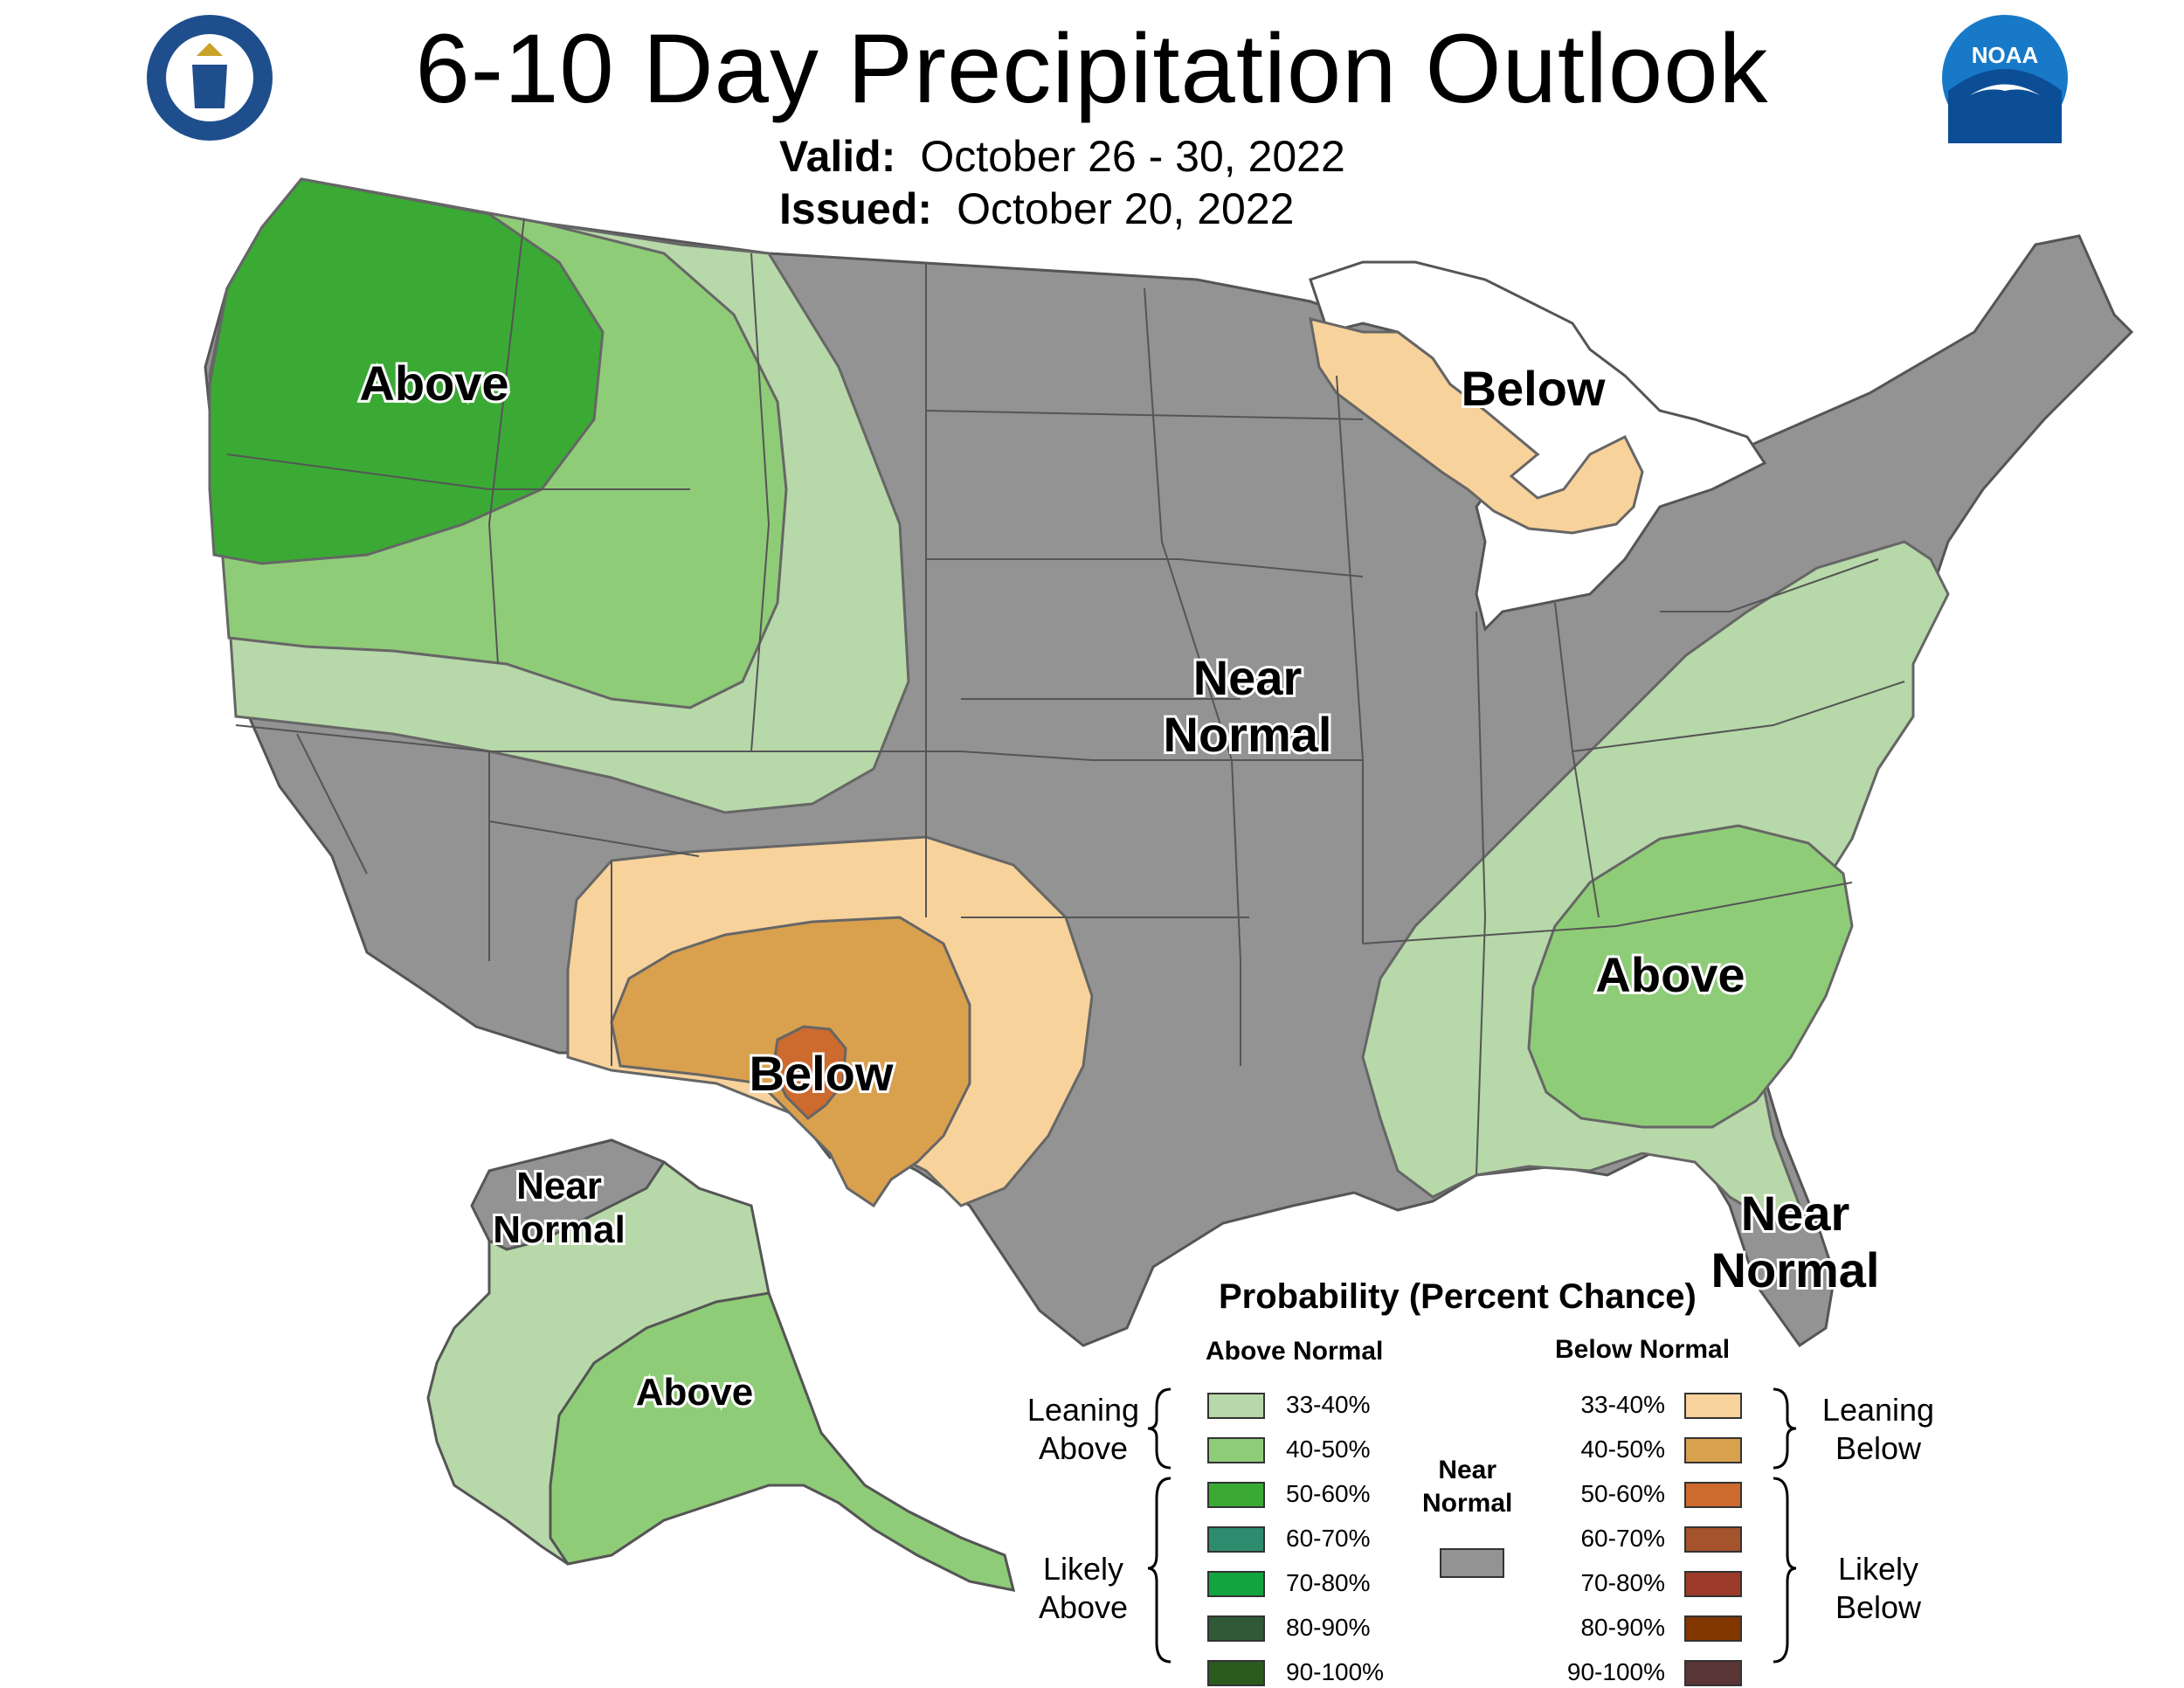  What do you see at coordinates (1328, 1493) in the screenshot?
I see `legend-above-range: 50-60%` at bounding box center [1328, 1493].